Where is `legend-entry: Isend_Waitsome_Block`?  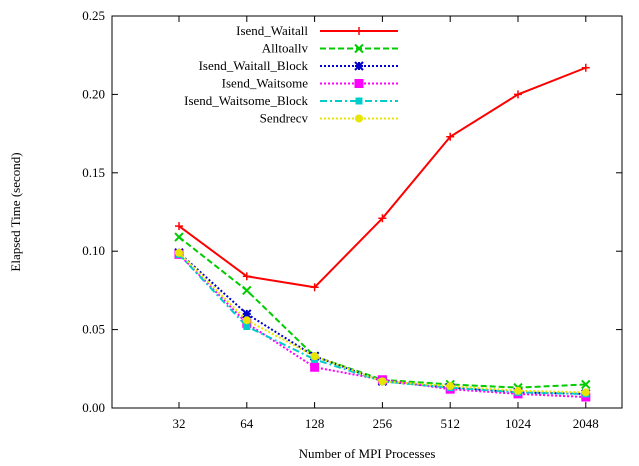
legend-entry: Isend_Waitsome_Block is located at coordinates (291, 100).